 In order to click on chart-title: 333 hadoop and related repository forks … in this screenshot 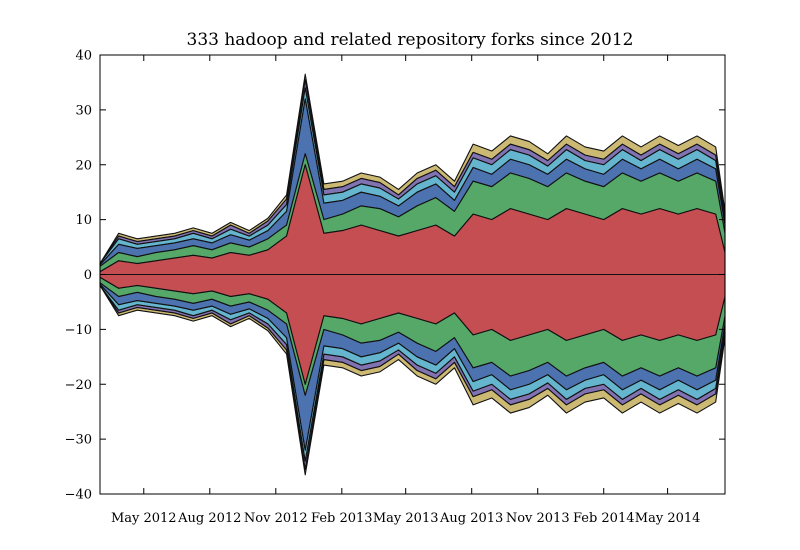, I will do `click(410, 40)`.